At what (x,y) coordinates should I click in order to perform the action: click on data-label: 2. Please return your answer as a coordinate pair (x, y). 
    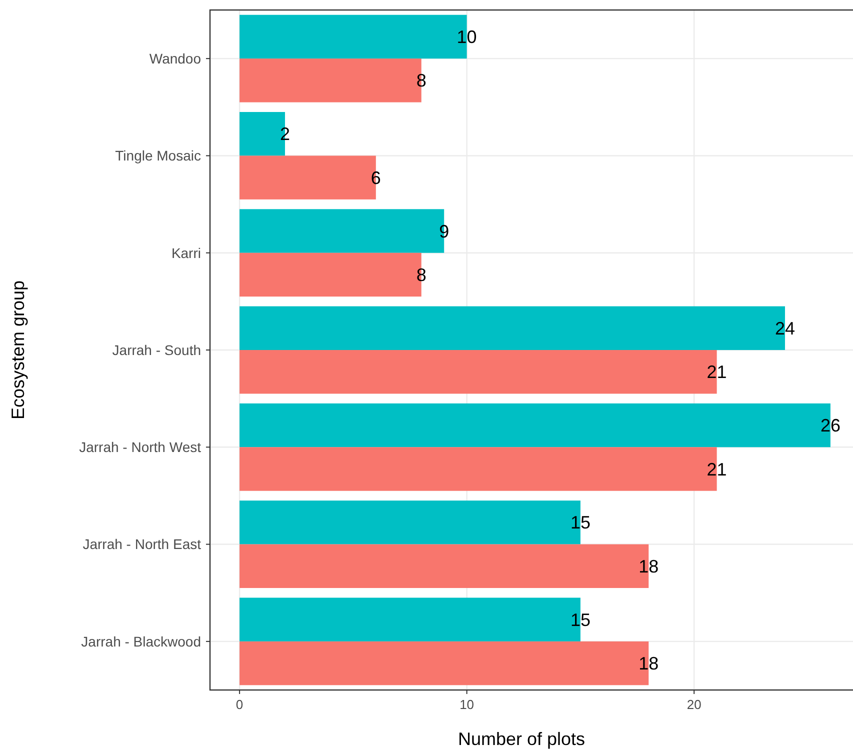
    Looking at the image, I should click on (285, 134).